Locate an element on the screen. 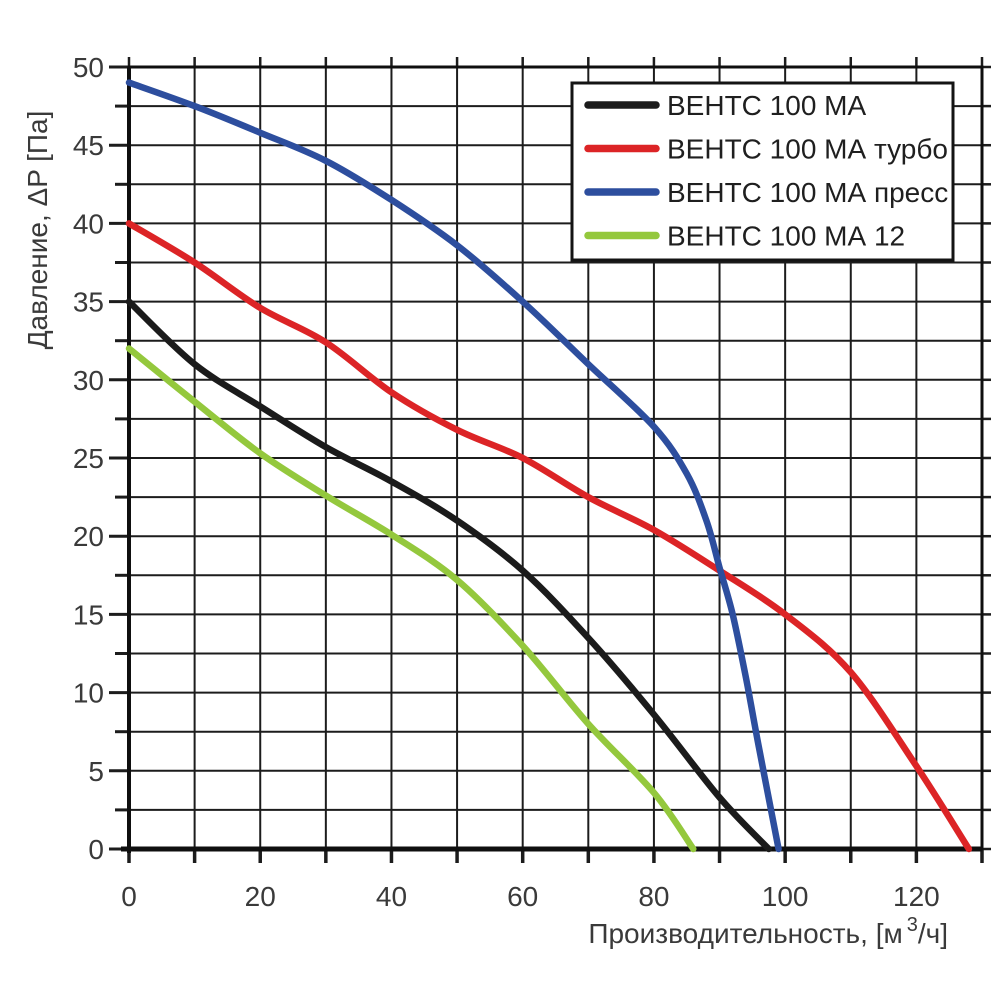  legend-label: ВЕНТС 100 МА 12 is located at coordinates (786, 236).